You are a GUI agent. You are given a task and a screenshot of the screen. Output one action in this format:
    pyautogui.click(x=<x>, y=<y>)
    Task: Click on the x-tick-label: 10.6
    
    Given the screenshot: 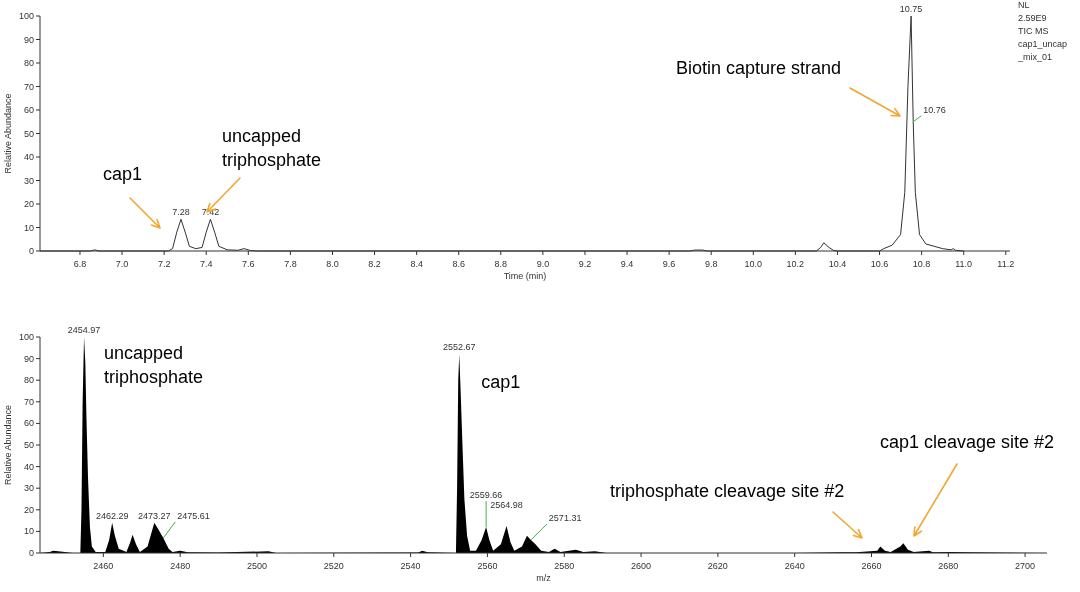 What is the action you would take?
    pyautogui.click(x=879, y=264)
    